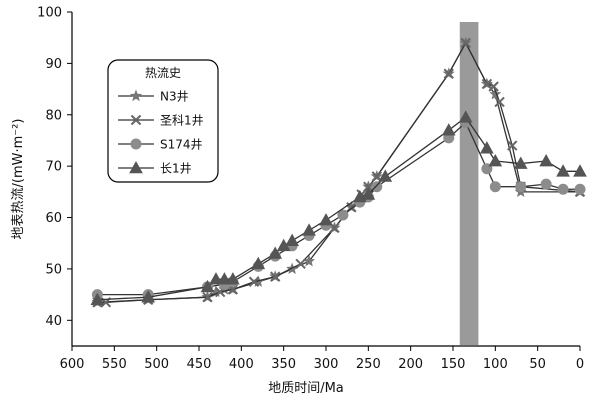  I want to click on y-tick-label-60: 60, so click(53, 218).